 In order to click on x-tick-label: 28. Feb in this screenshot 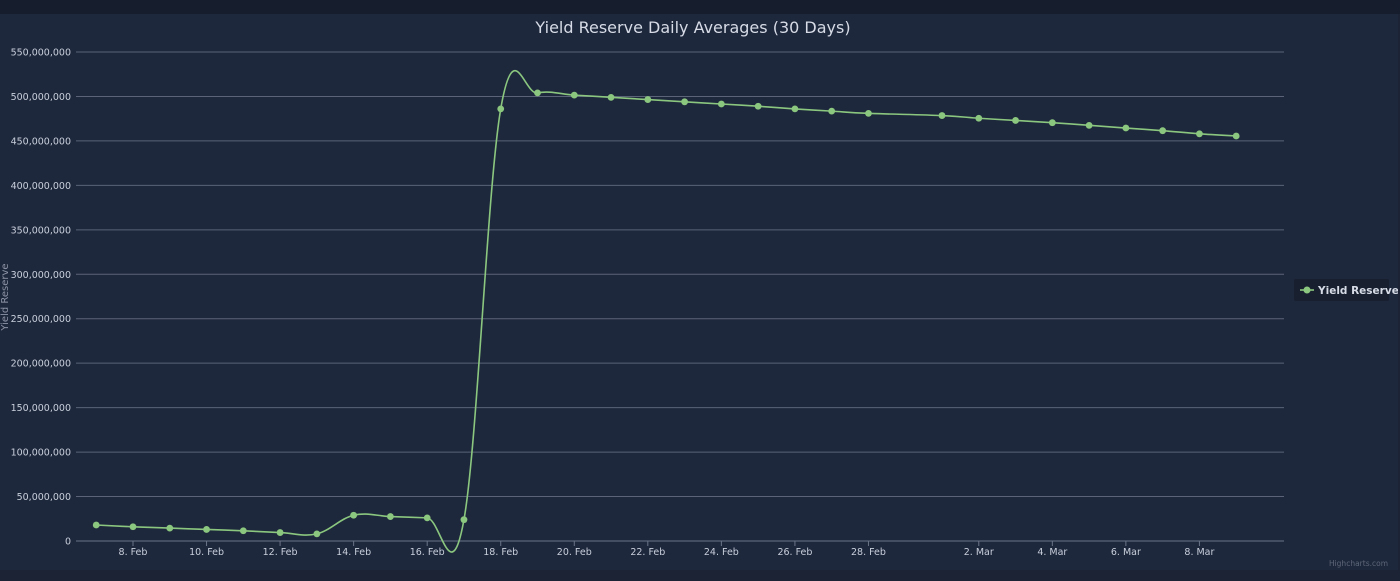, I will do `click(868, 552)`.